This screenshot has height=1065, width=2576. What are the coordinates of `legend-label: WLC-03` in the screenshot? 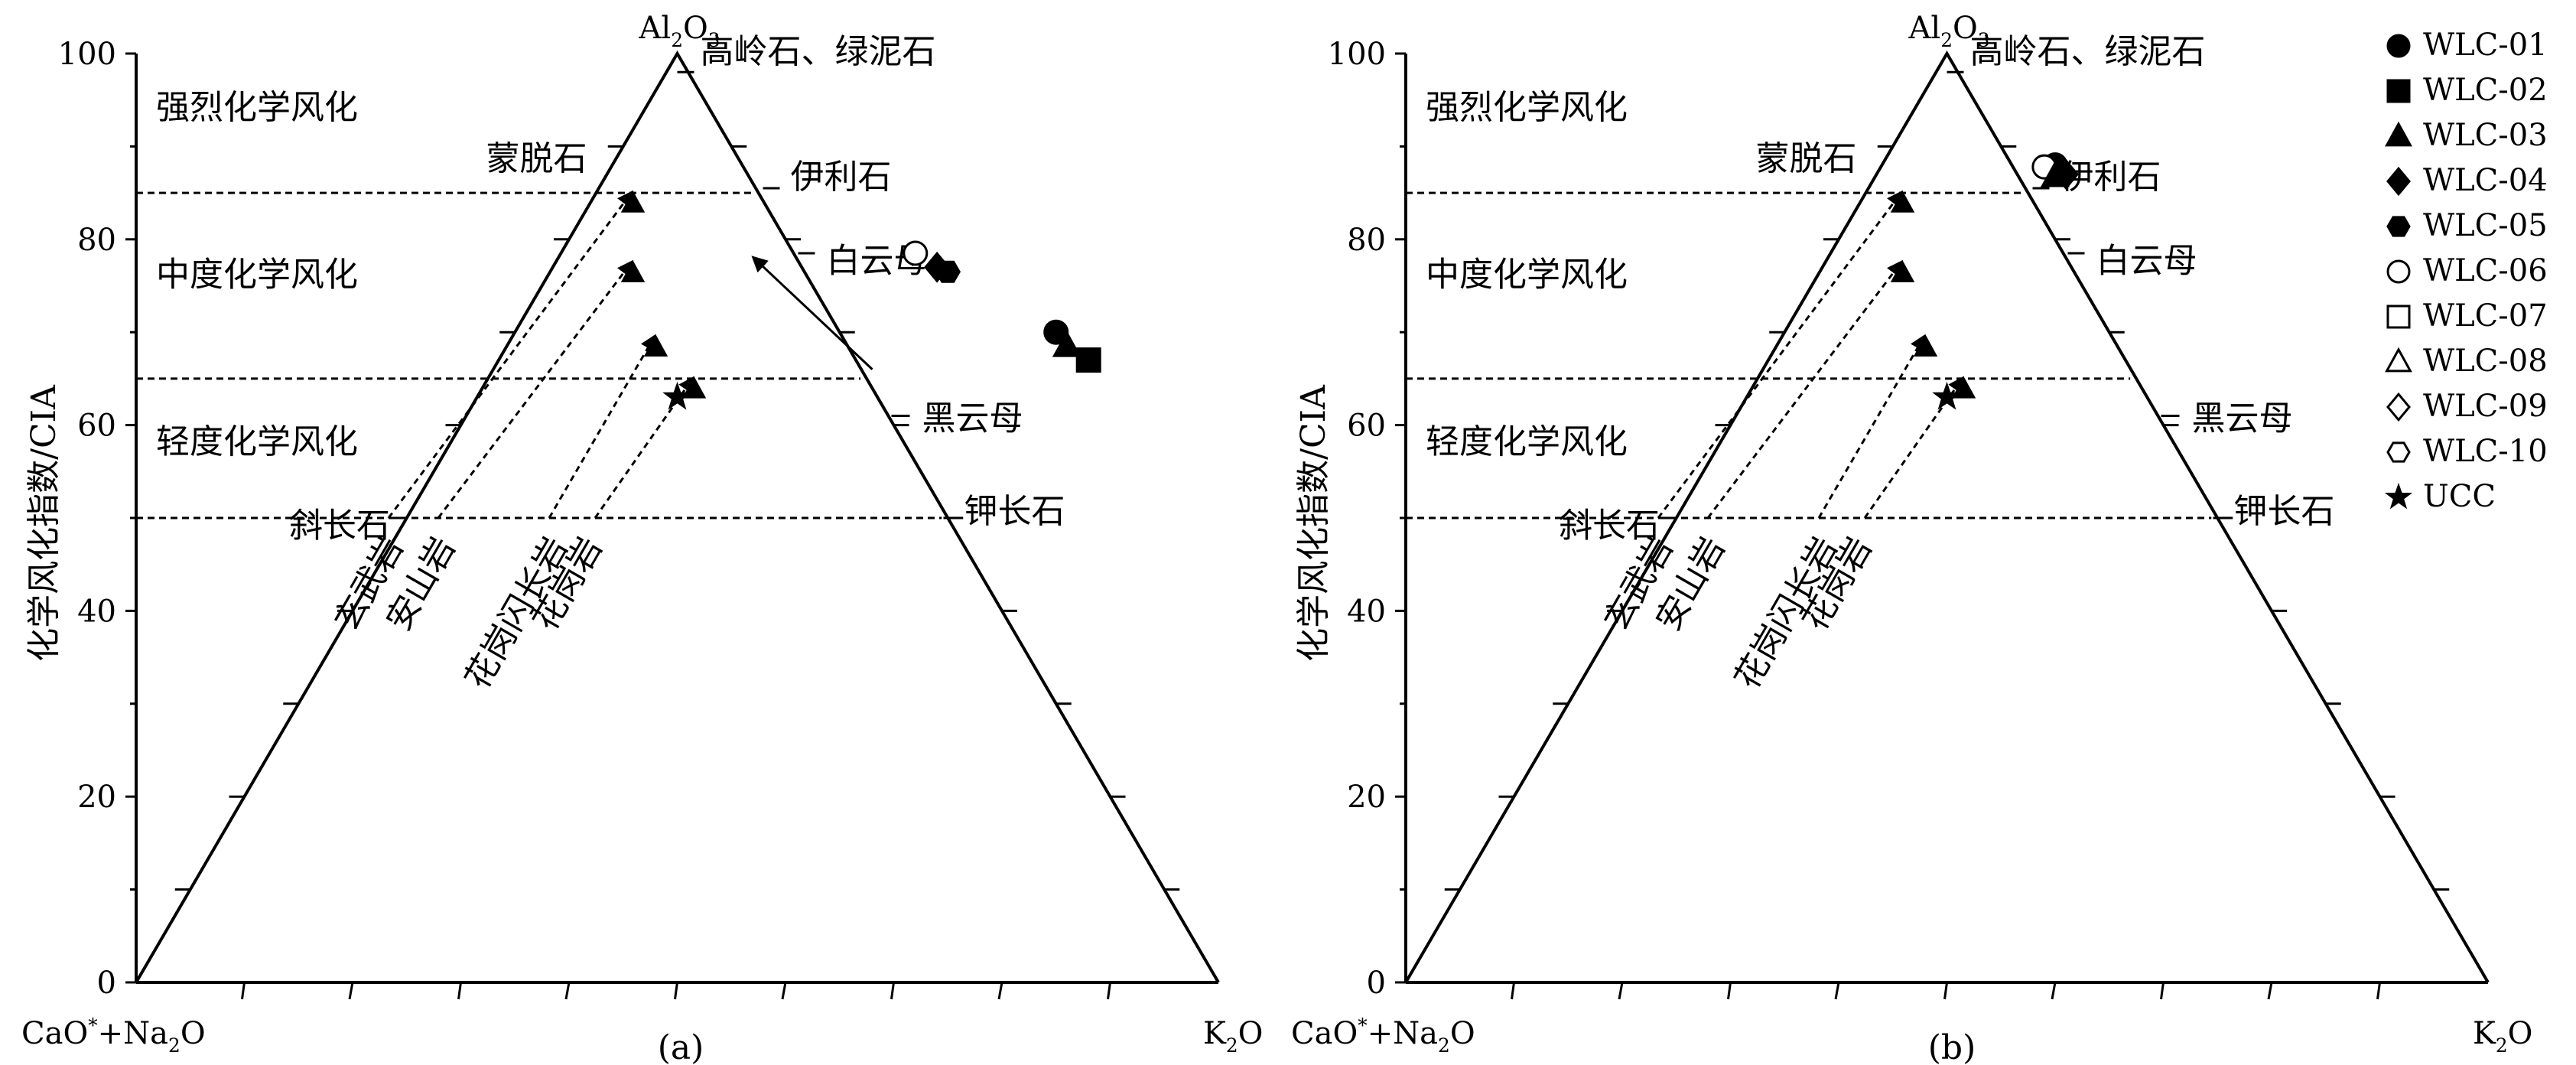 It's located at (2485, 135).